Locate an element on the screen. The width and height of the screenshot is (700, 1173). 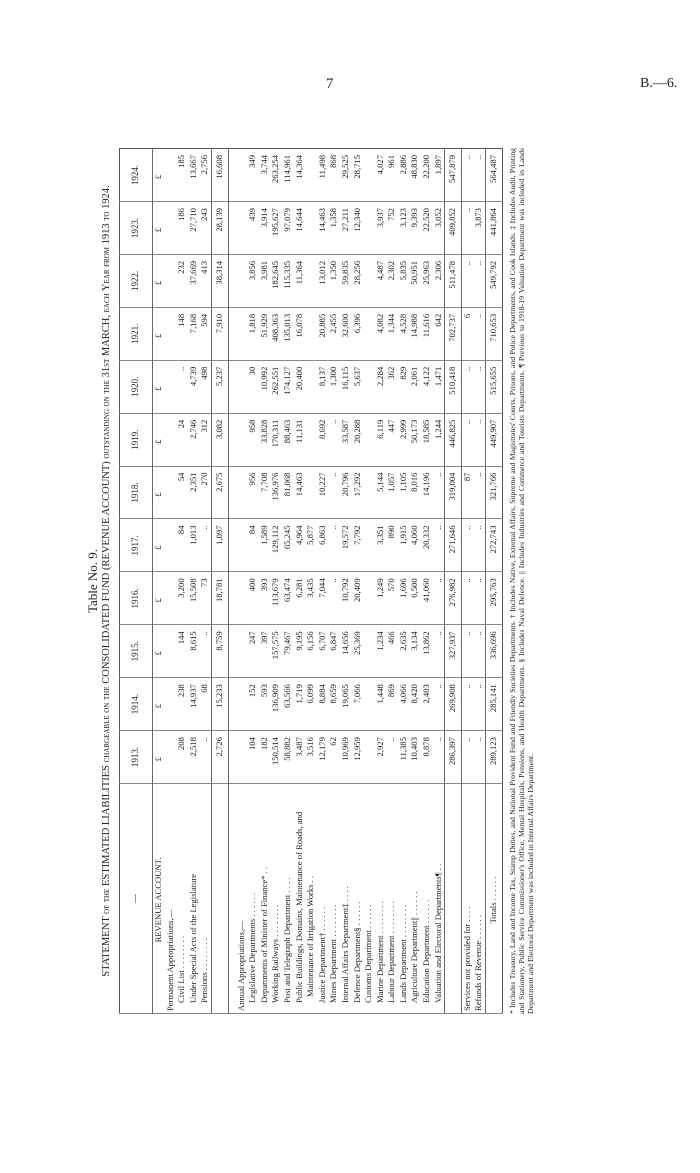
cell-value: 2,302 is located at coordinates (392, 281).